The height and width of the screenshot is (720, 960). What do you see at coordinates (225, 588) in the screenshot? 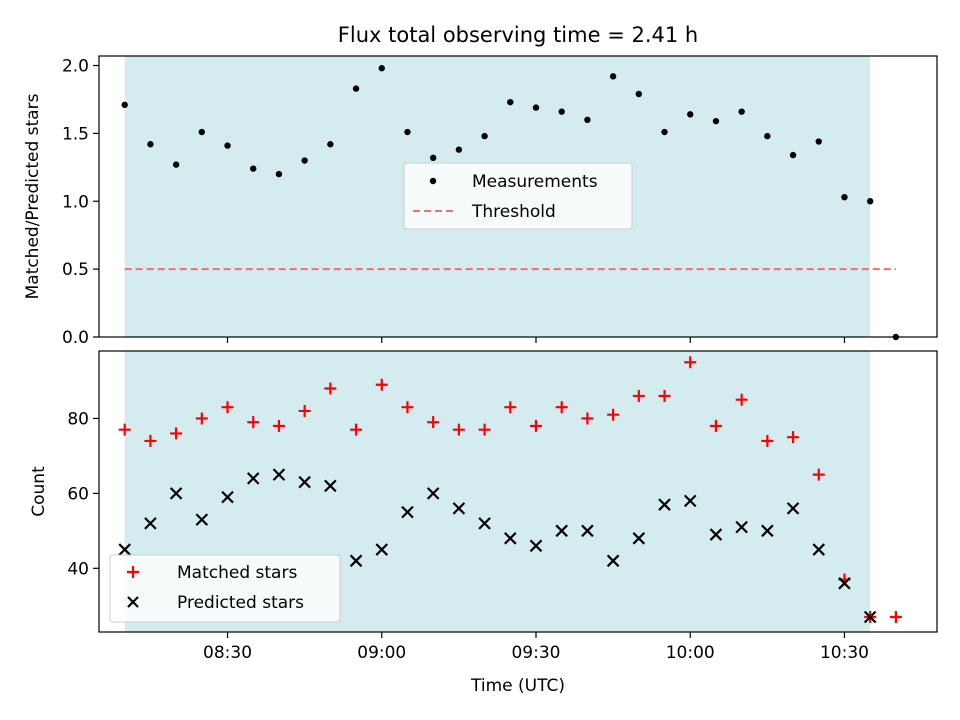
I see `bottom-legend: Matched stars Predicted stars` at bounding box center [225, 588].